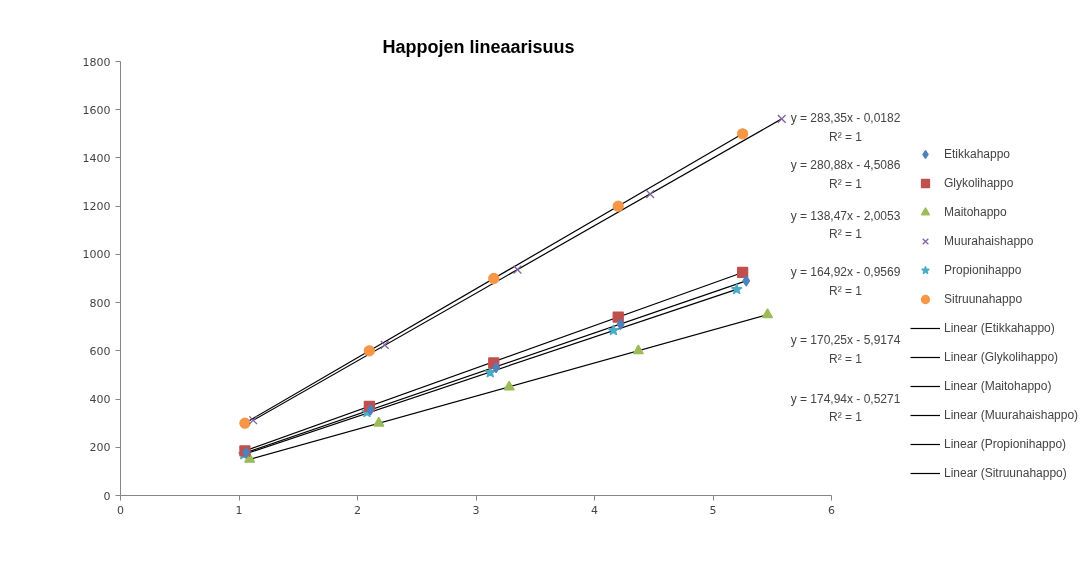 The width and height of the screenshot is (1092, 568). I want to click on x-tick-label: 1, so click(239, 510).